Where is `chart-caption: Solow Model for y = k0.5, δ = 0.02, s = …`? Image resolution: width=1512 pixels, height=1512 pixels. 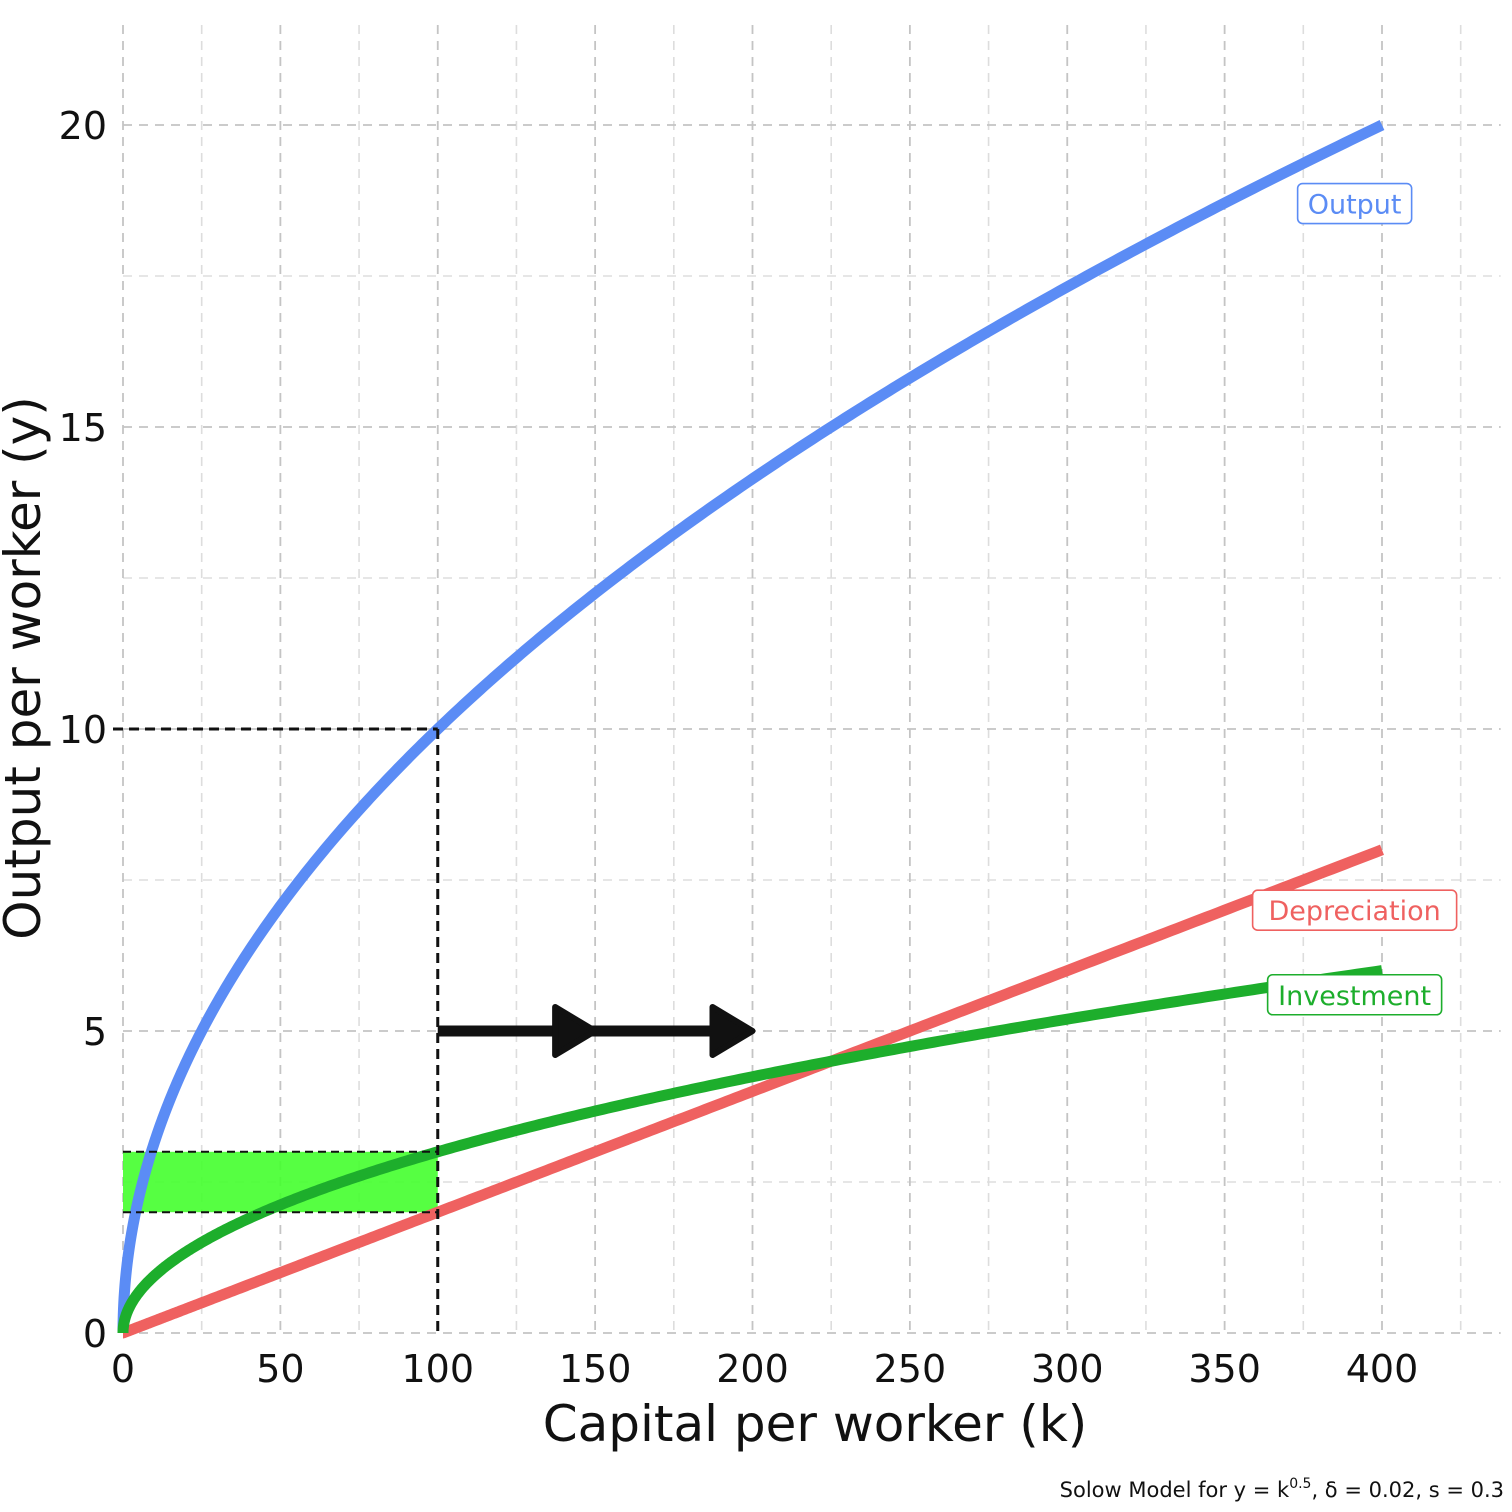
chart-caption: Solow Model for y = k0.5, δ = 0.02, s = … is located at coordinates (1282, 1489).